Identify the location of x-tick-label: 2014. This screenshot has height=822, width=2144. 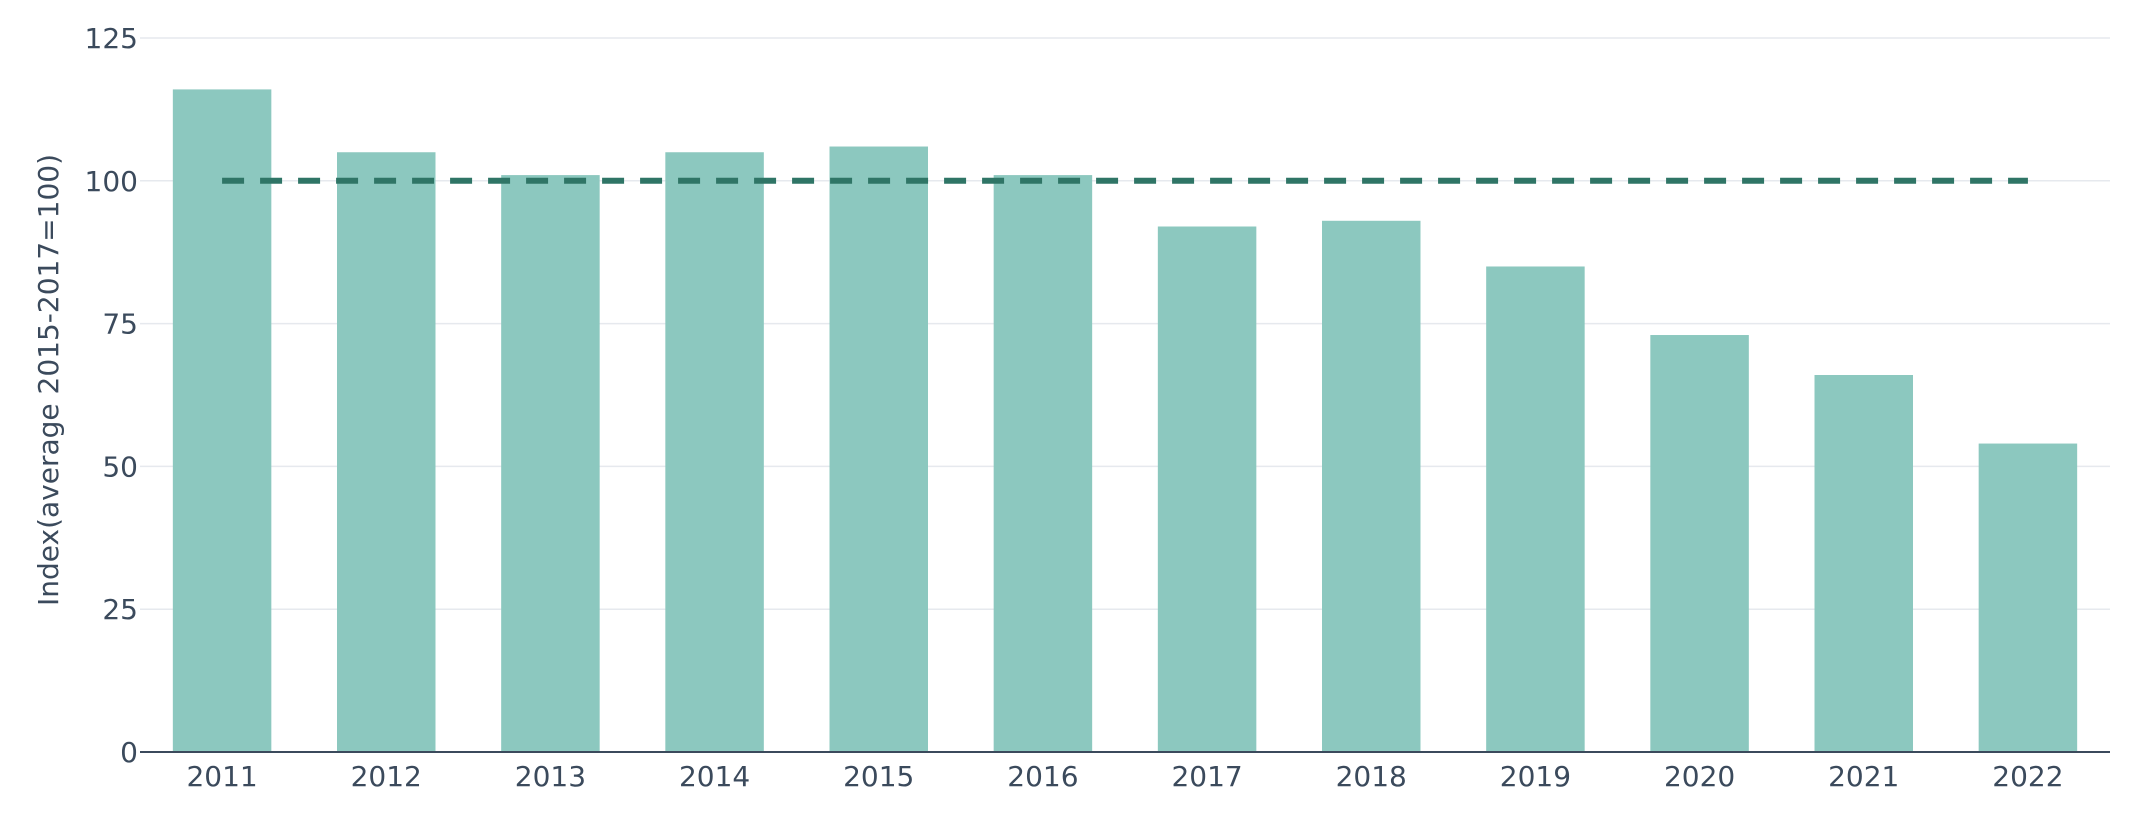
(714, 776).